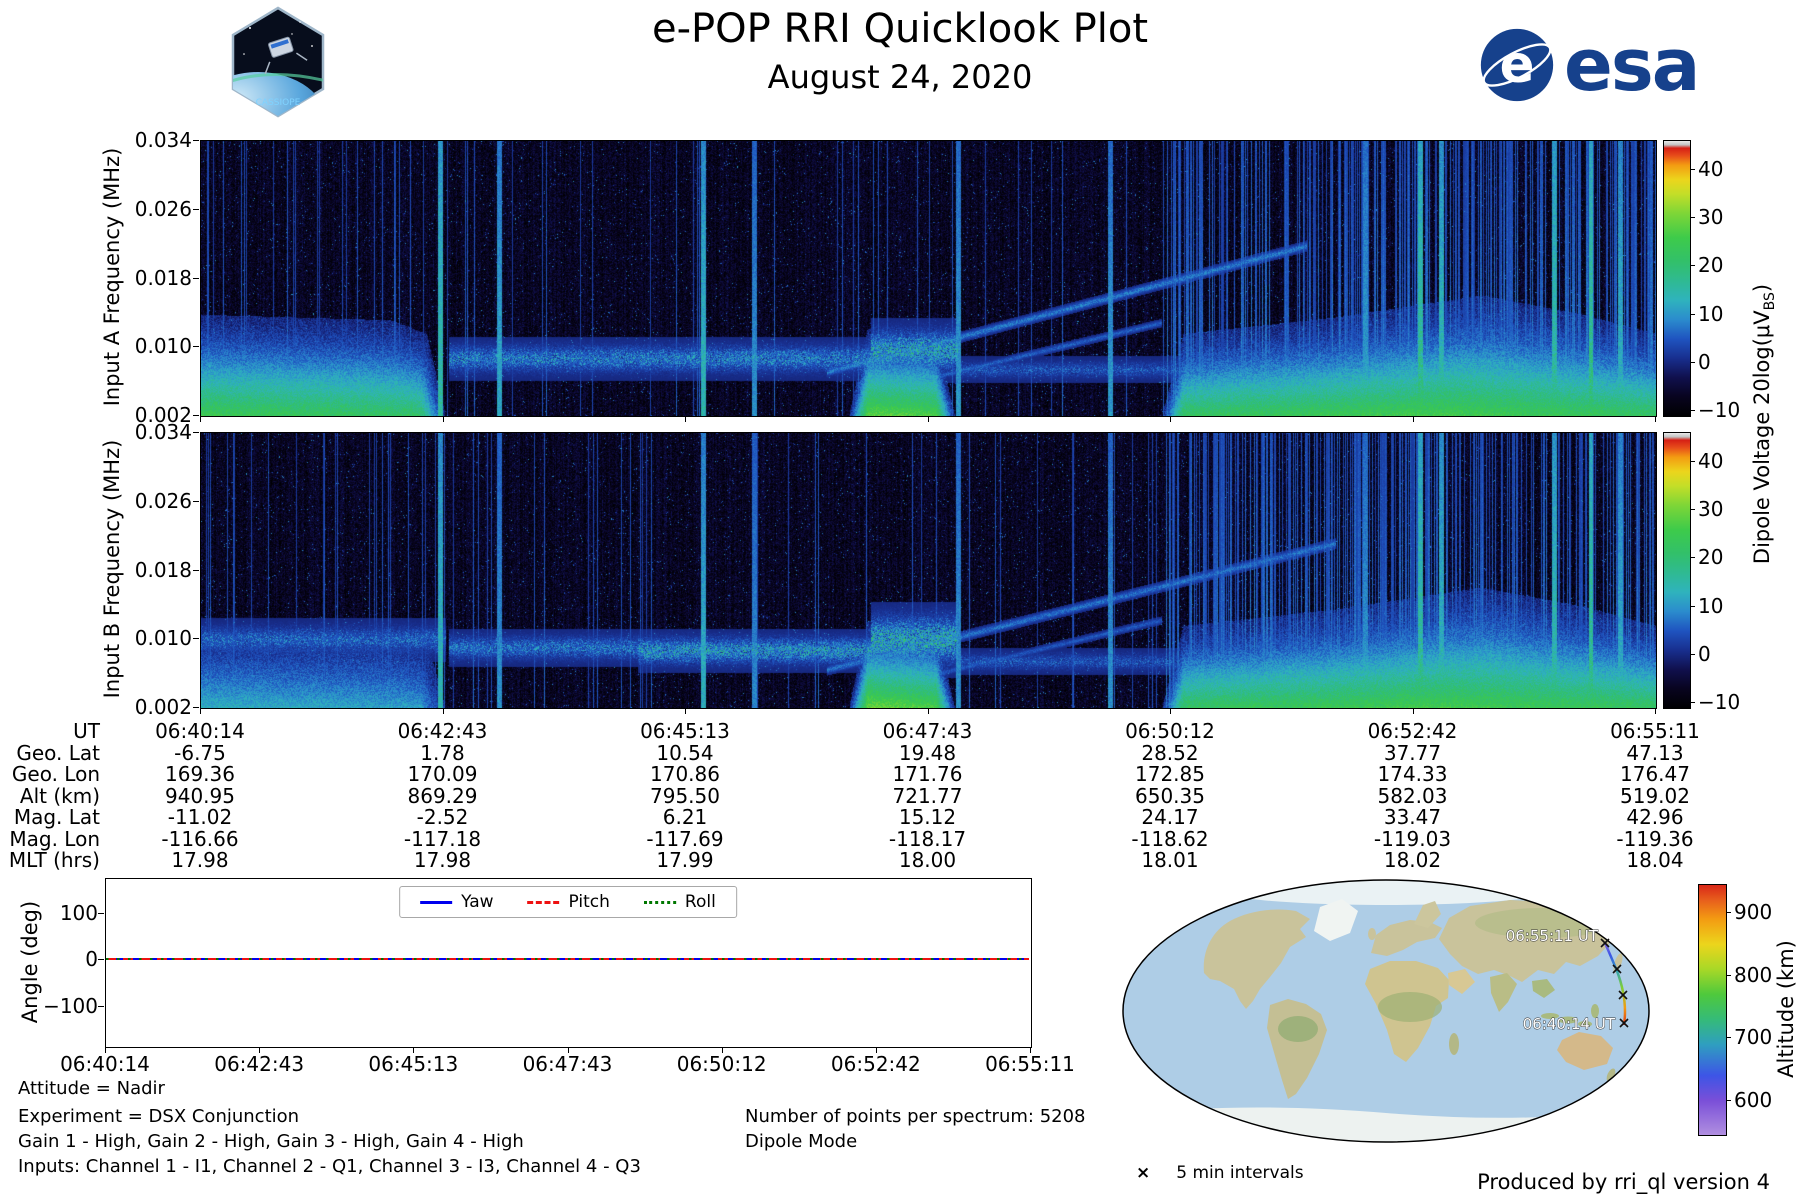 This screenshot has height=1200, width=1800. I want to click on ephemeris-value: 172.85, so click(1170, 774).